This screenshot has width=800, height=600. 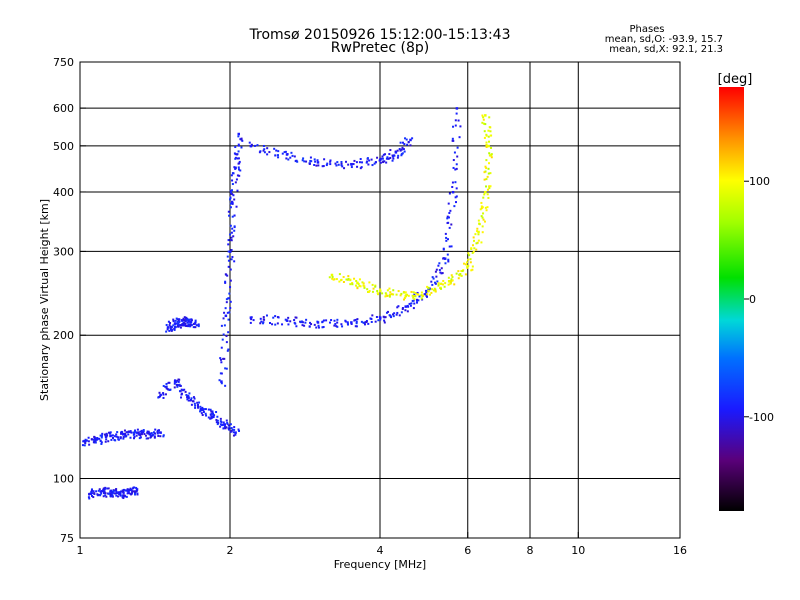 What do you see at coordinates (530, 550) in the screenshot?
I see `x-tick-label: 8` at bounding box center [530, 550].